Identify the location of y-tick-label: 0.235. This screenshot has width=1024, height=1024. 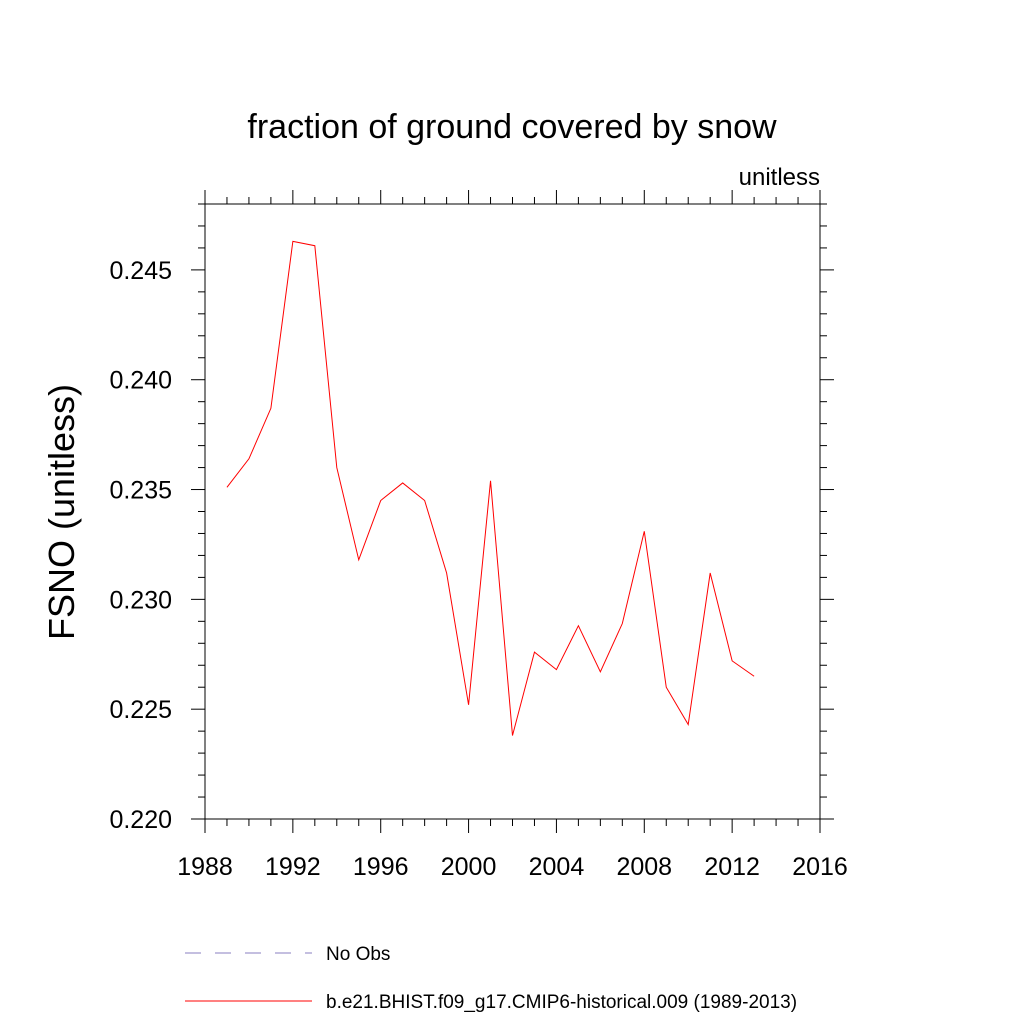
(140, 491).